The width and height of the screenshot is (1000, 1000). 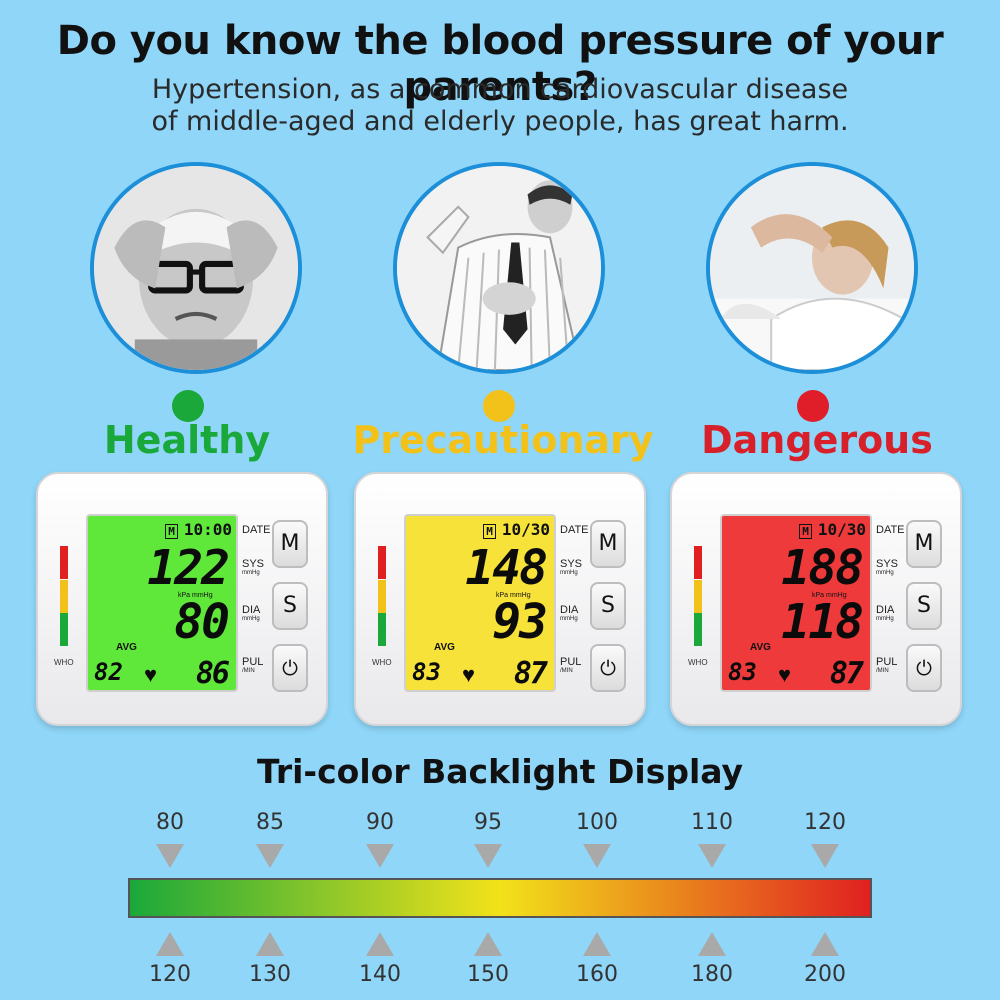 What do you see at coordinates (488, 822) in the screenshot?
I see `scale-top-value: 95` at bounding box center [488, 822].